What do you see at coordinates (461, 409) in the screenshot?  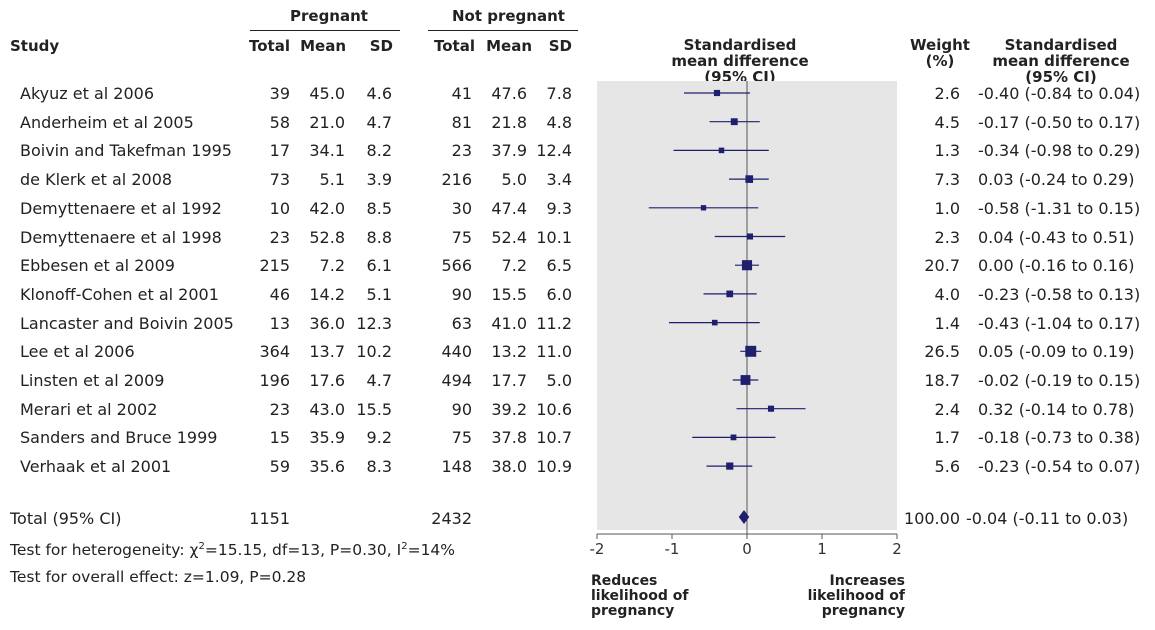 I see `total-not-pregnant: 90` at bounding box center [461, 409].